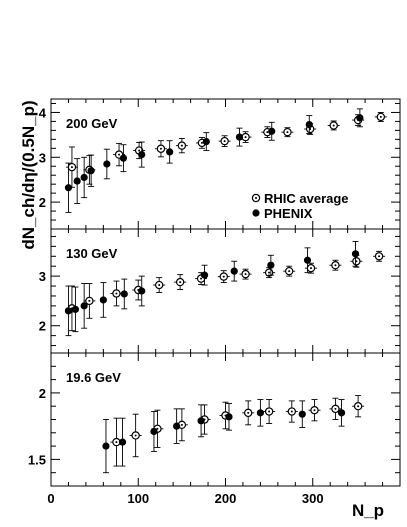 The width and height of the screenshot is (407, 527). I want to click on panel-energy-label: 130 GeV, so click(92, 253).